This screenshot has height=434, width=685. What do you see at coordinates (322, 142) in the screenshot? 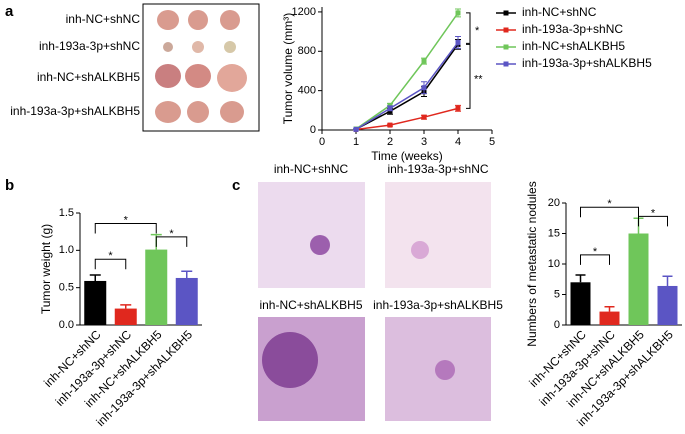
I see `x-tick-label: 0` at bounding box center [322, 142].